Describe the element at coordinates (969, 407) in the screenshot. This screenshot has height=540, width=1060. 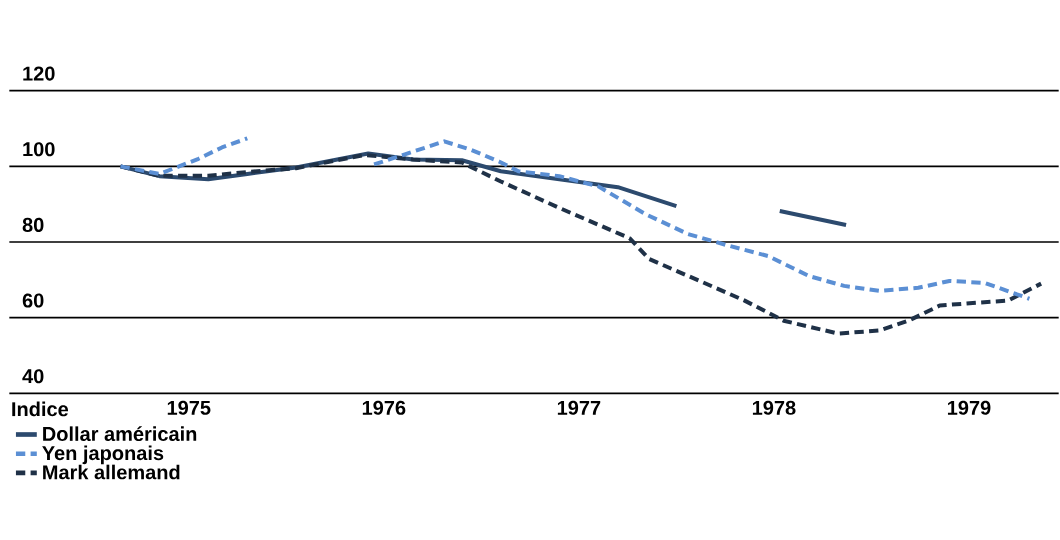
I see `x-tick-label: 1979` at that location.